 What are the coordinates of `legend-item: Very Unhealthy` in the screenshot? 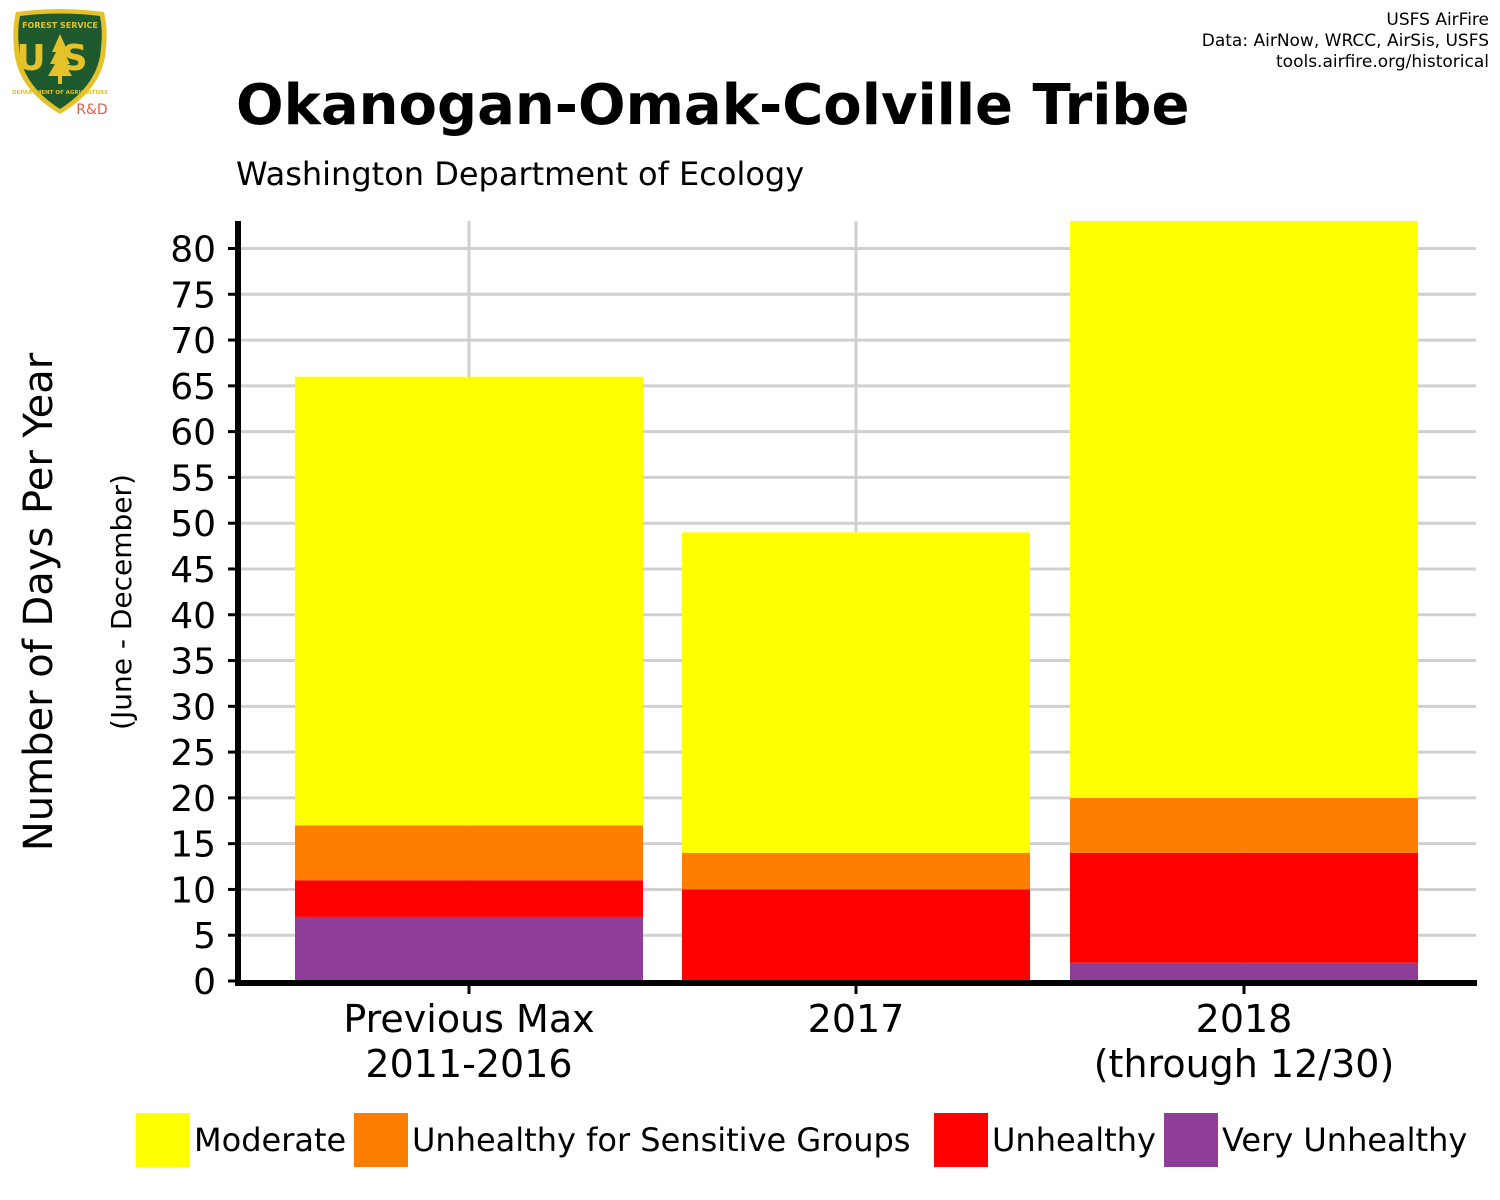 It's located at (1315, 1140).